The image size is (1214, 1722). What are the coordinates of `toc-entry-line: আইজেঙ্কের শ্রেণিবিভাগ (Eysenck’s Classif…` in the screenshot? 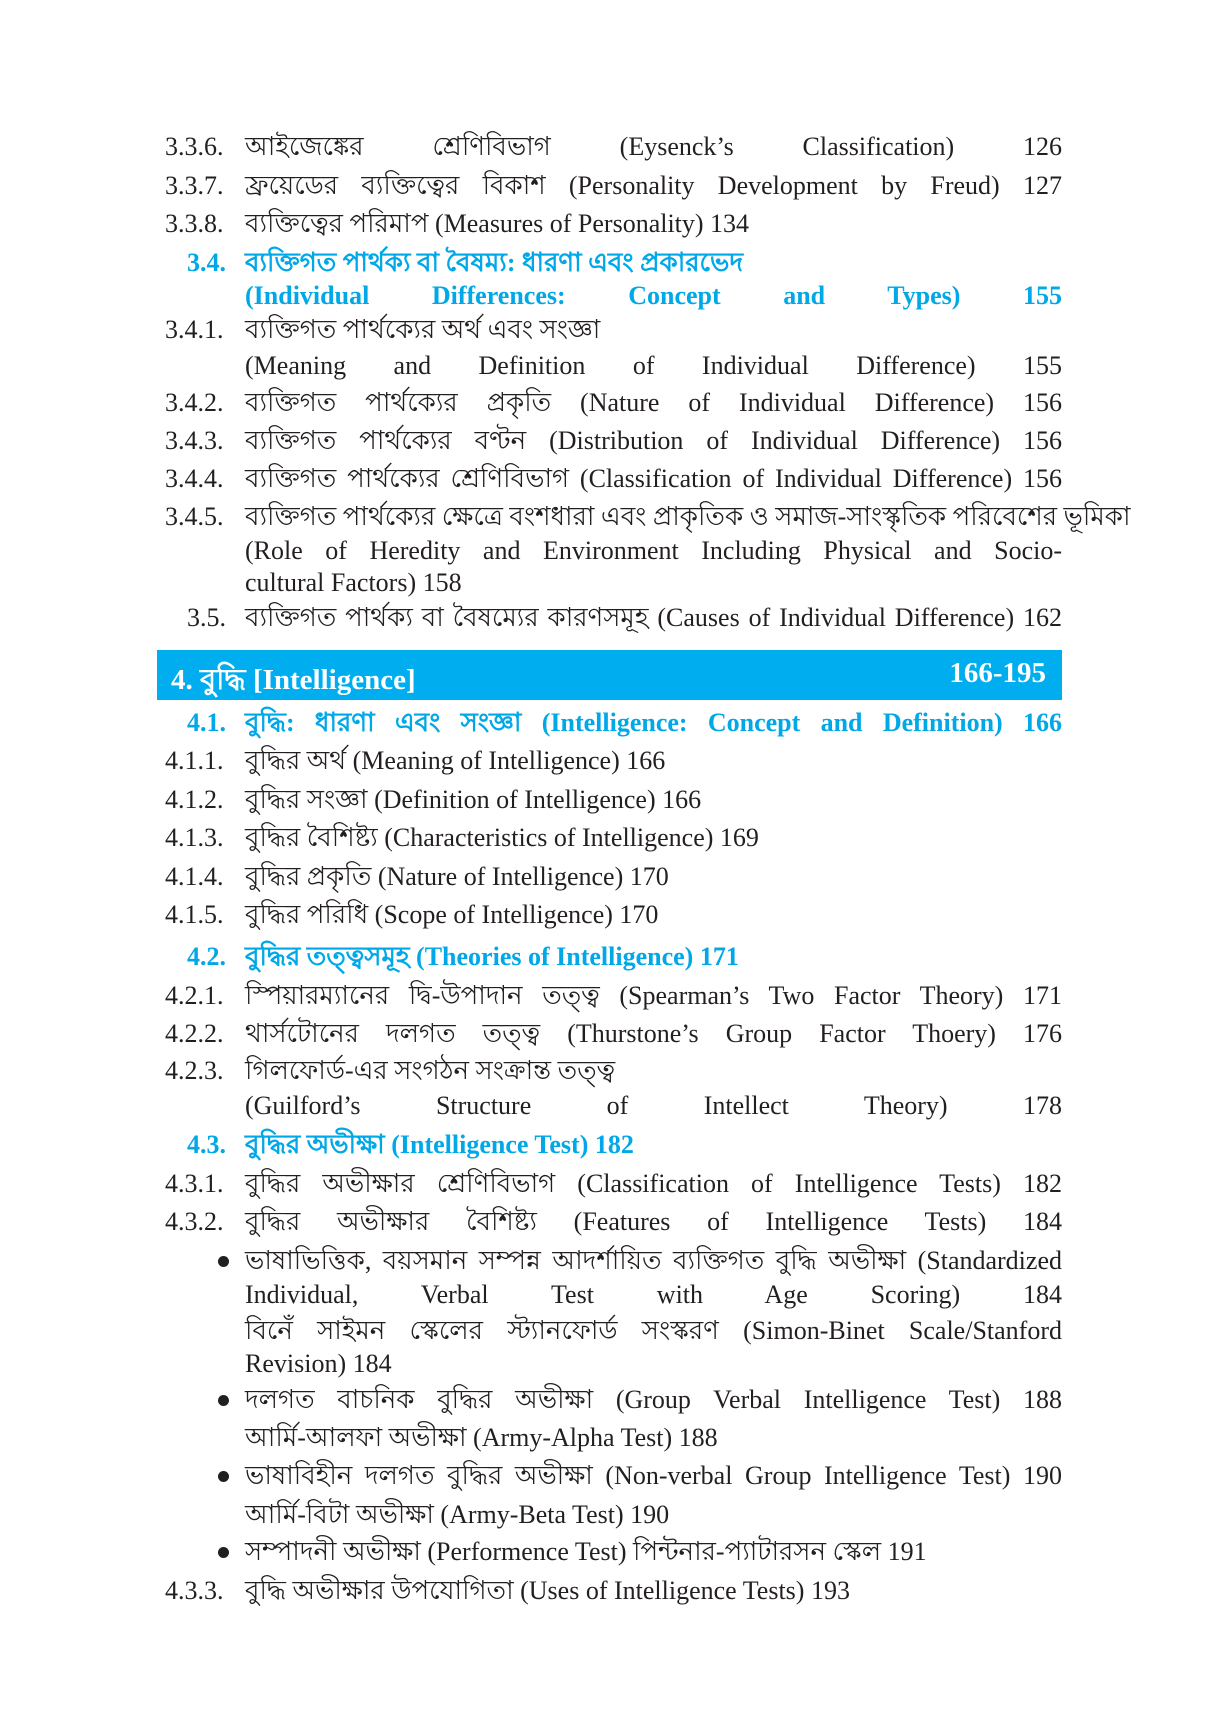 It's located at (653, 146).